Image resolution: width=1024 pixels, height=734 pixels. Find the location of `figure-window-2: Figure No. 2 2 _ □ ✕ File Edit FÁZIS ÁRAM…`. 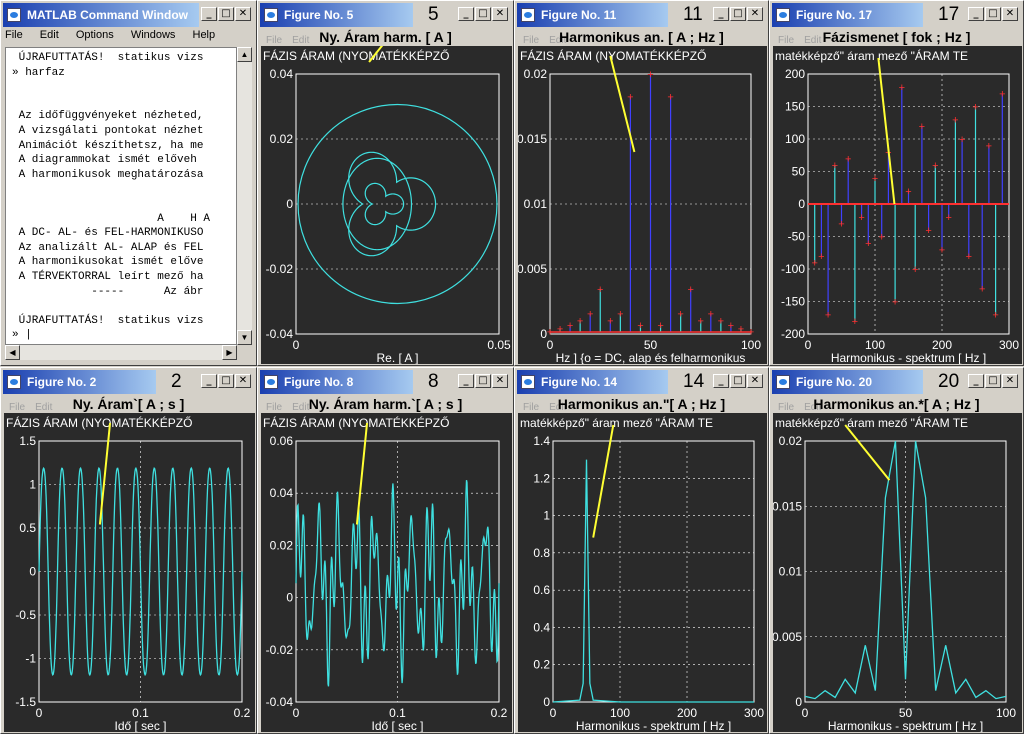

figure-window-2: Figure No. 2 2 _ □ ✕ File Edit FÁZIS ÁRAM… is located at coordinates (128, 550).